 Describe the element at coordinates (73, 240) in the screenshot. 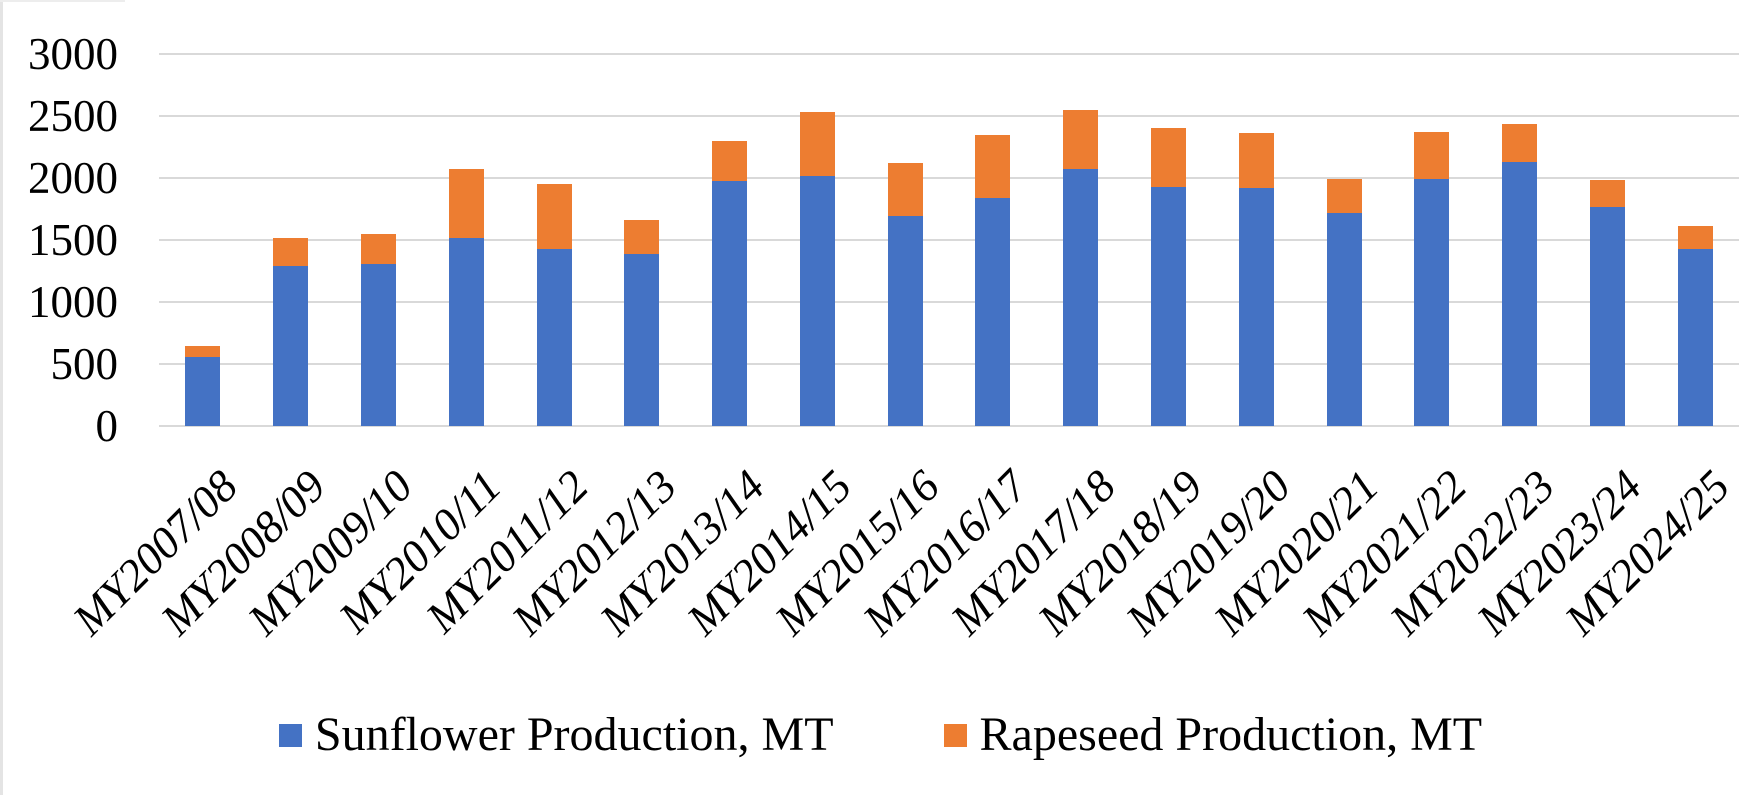

I see `y-tick-label: 1500` at that location.